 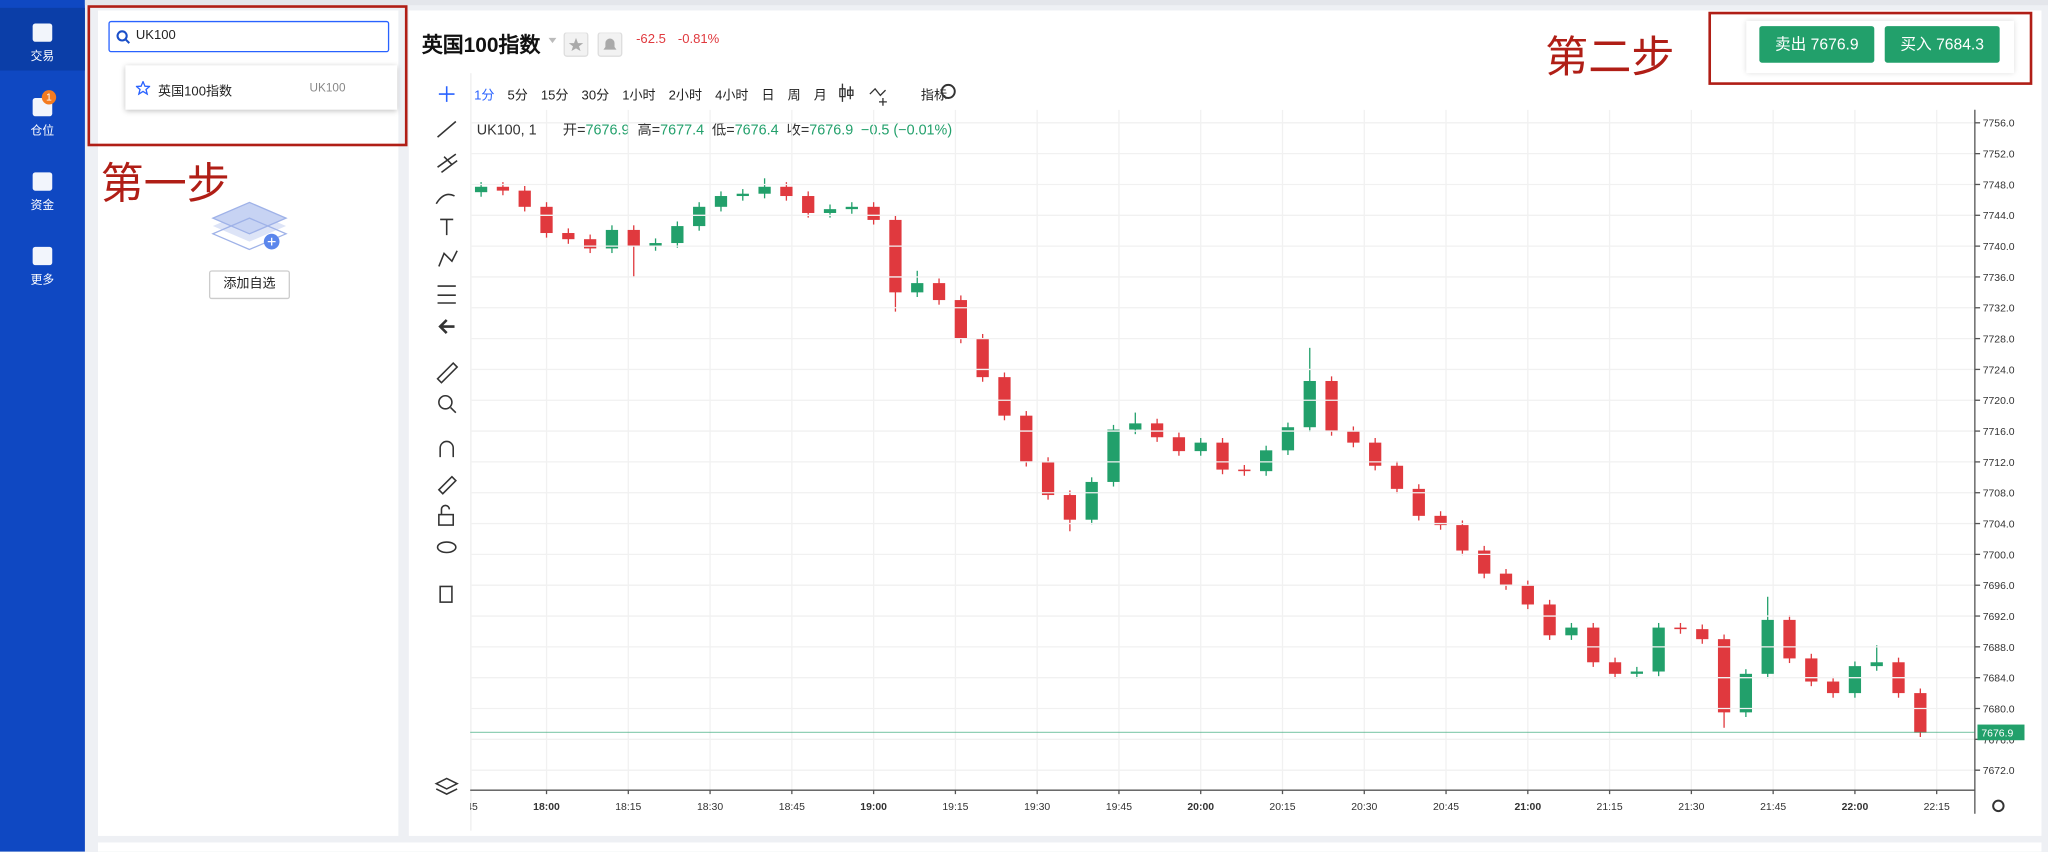 I want to click on interval-button: 30分, so click(x=595, y=96).